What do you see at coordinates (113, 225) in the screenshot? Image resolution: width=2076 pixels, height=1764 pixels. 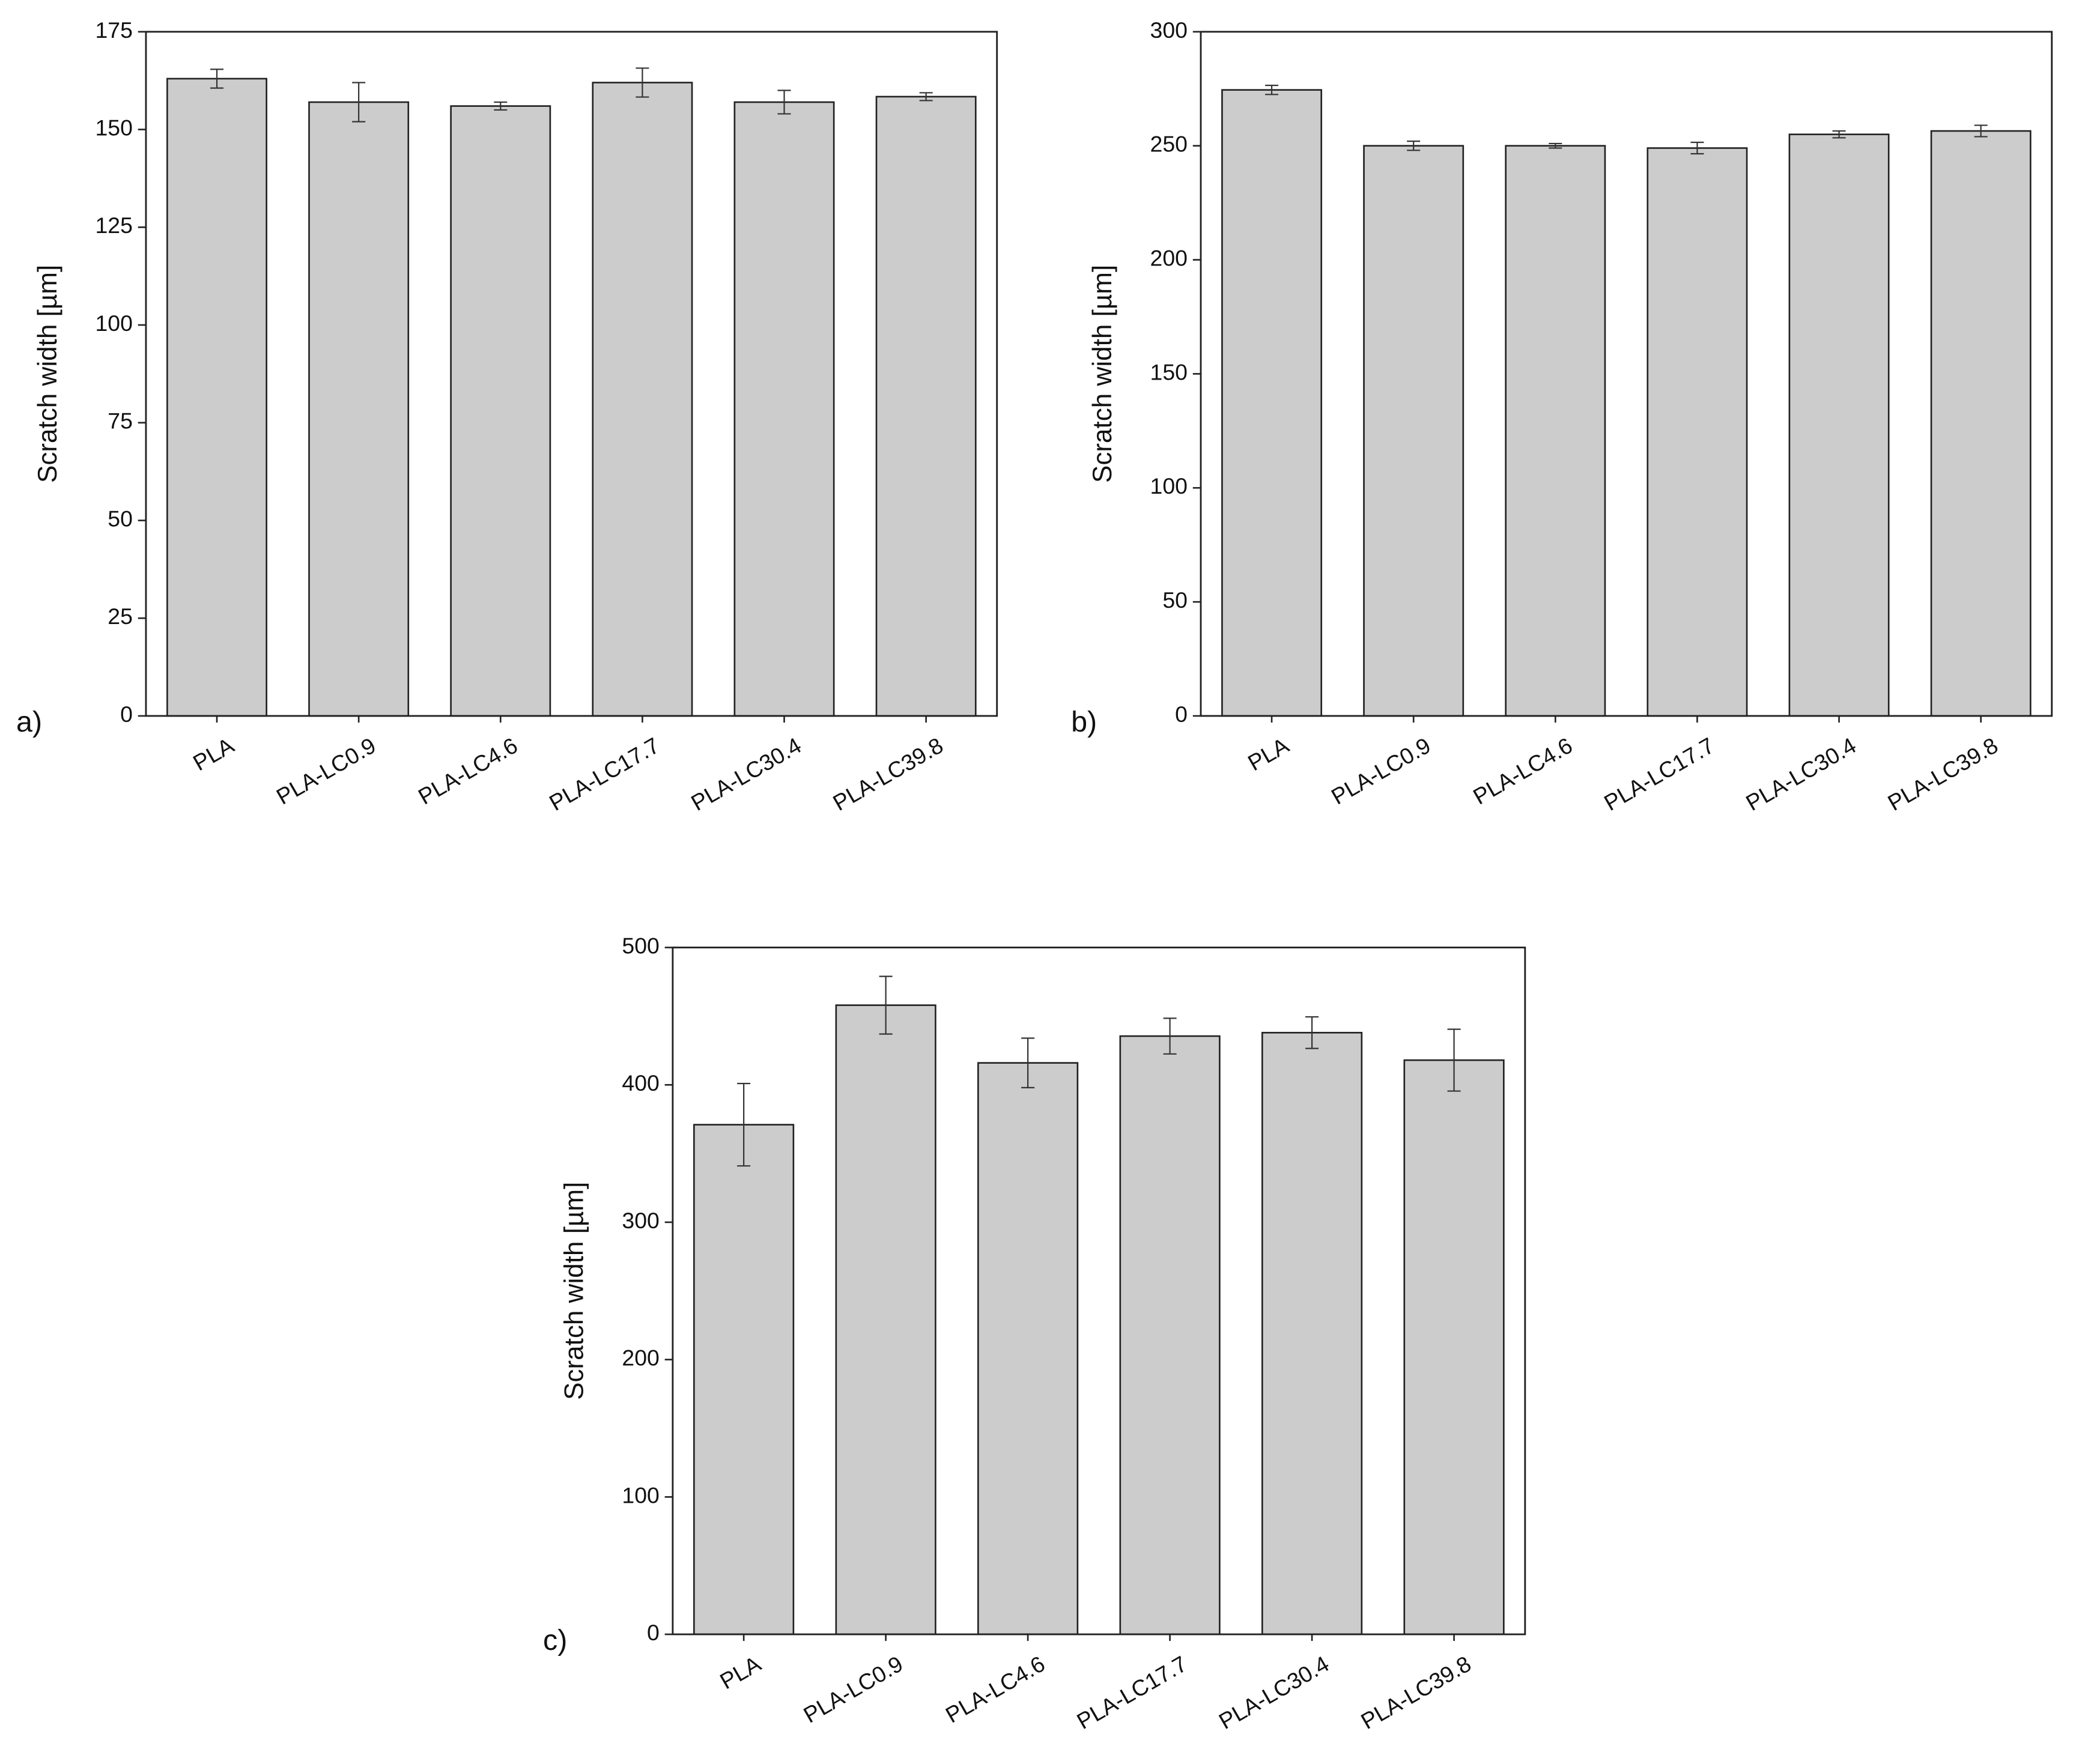 I see `y-tick-label: 125` at bounding box center [113, 225].